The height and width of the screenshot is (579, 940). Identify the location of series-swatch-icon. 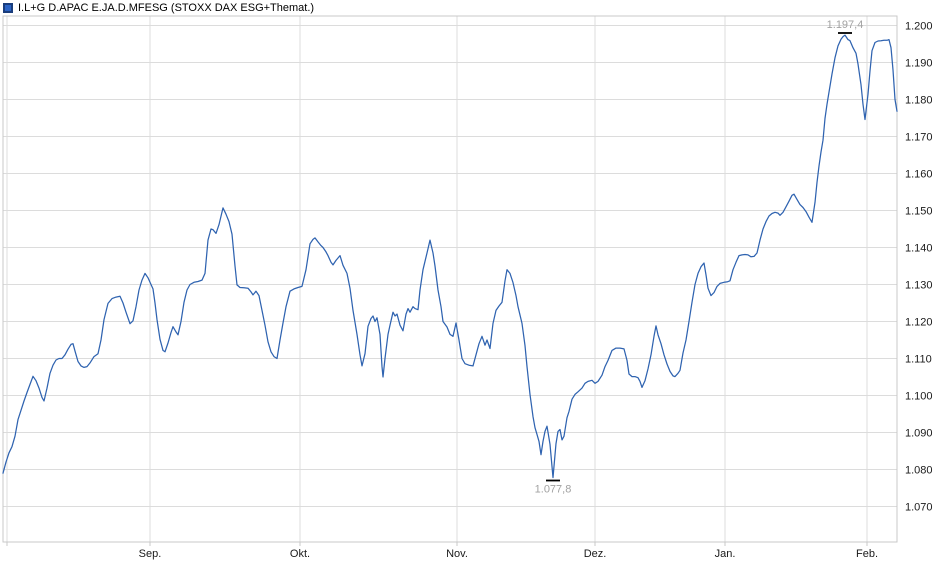
(8, 8).